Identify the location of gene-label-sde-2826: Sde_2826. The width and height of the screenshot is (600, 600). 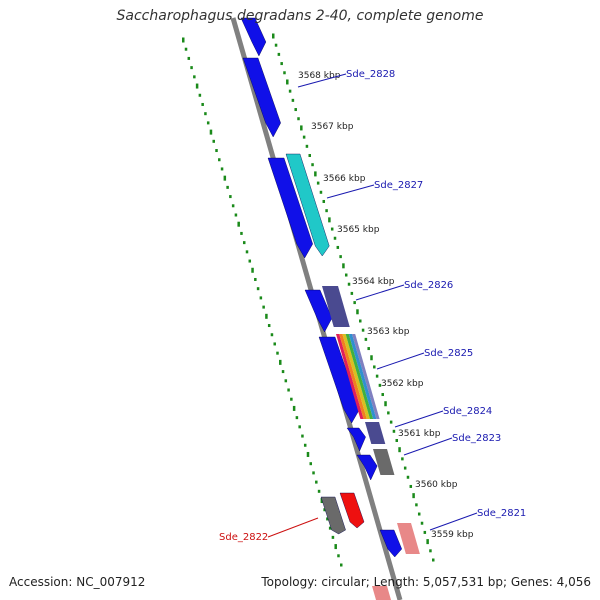
(428, 285).